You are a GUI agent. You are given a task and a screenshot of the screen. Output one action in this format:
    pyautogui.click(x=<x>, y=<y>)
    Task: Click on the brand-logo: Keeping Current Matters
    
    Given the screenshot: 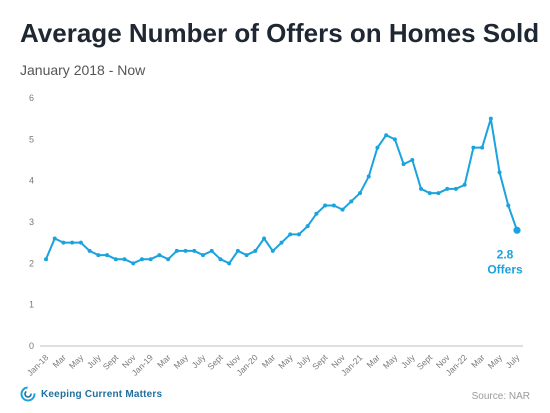 What is the action you would take?
    pyautogui.click(x=91, y=394)
    